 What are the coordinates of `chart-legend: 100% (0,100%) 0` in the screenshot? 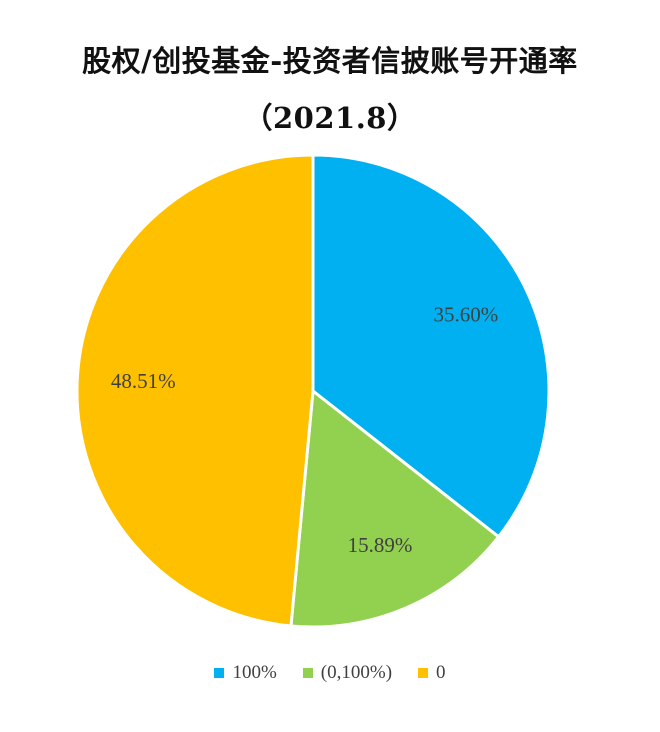 It's located at (330, 673).